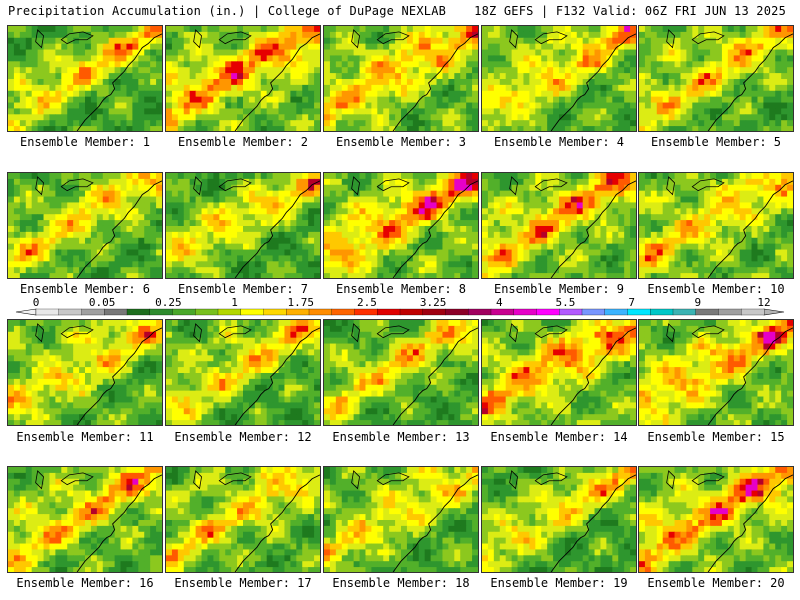  I want to click on ensemble-member-label: Ensemble Member: 4, so click(559, 142).